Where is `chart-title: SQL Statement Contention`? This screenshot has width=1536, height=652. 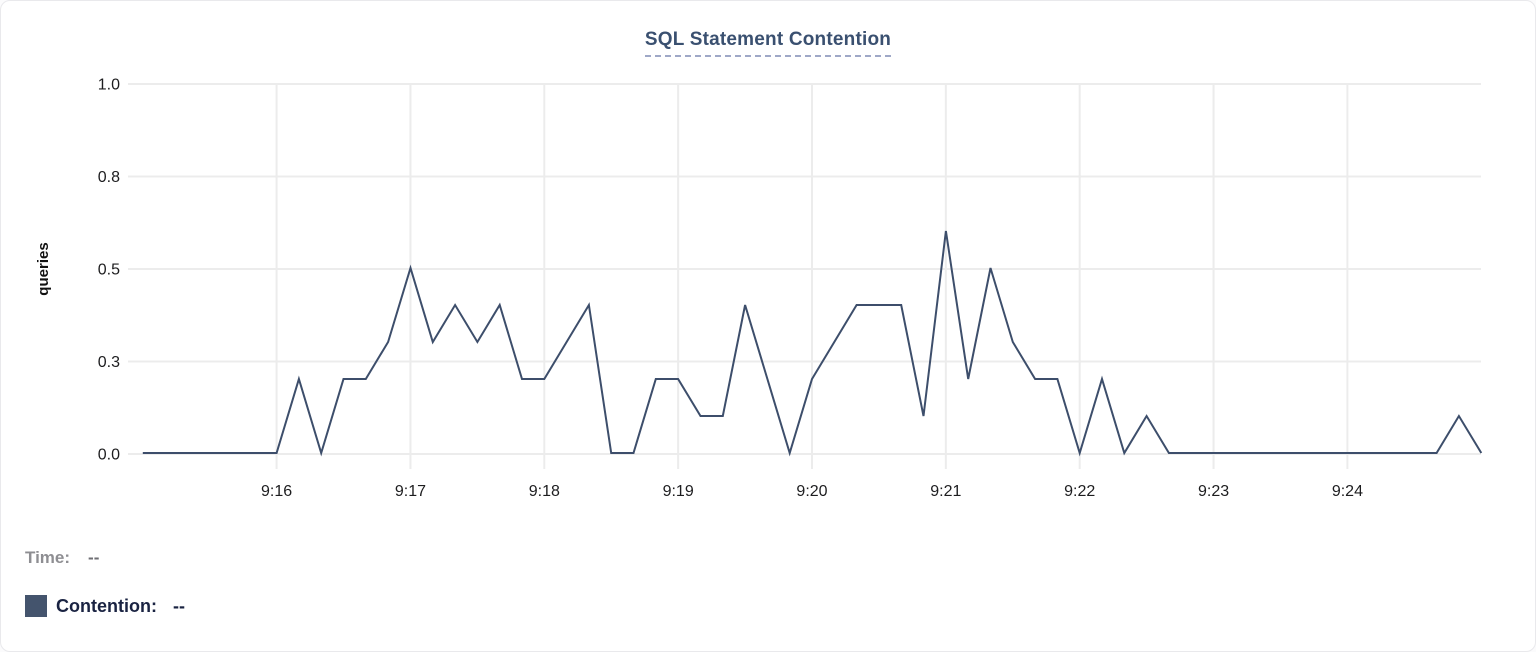
chart-title: SQL Statement Contention is located at coordinates (768, 43).